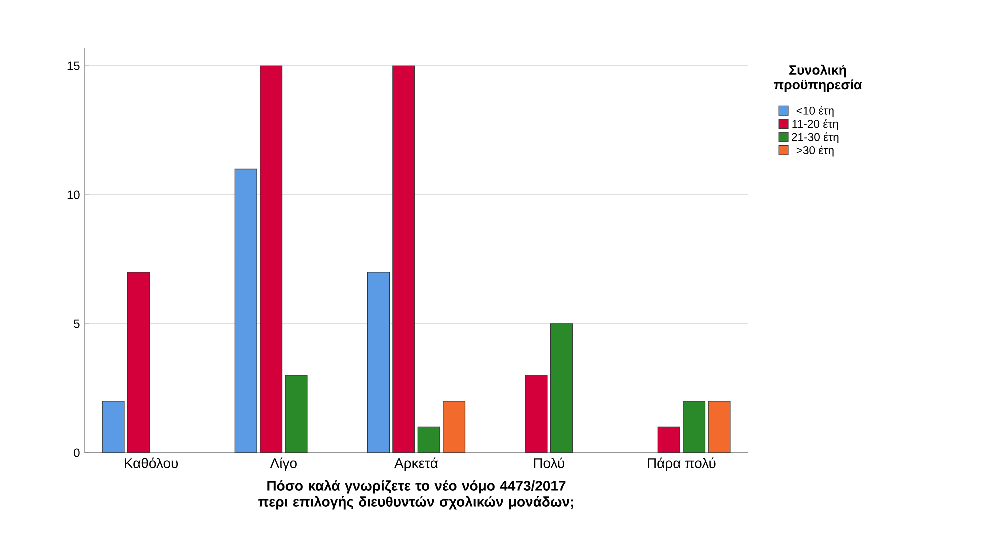 The image size is (987, 541). Describe the element at coordinates (416, 465) in the screenshot. I see `x-tick-label: Αρκετά` at that location.